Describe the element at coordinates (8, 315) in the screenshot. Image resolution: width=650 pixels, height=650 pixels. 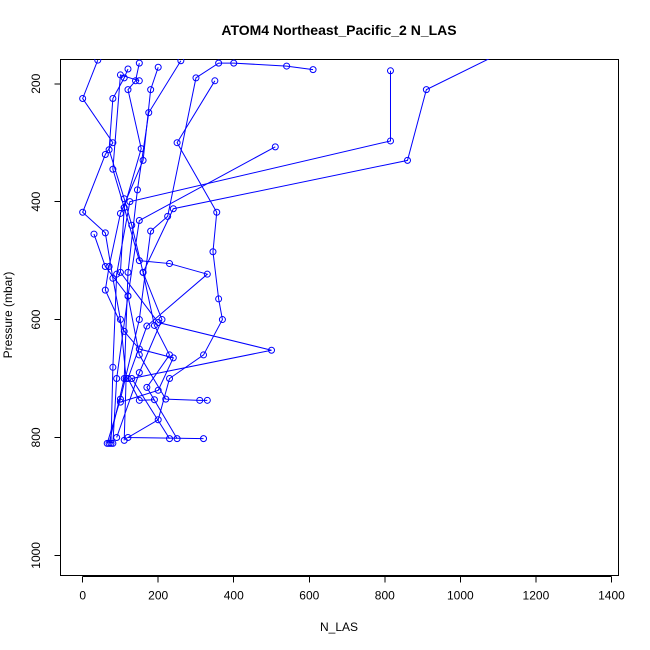
I see `y-axis-label: Pressure (mbar)` at that location.